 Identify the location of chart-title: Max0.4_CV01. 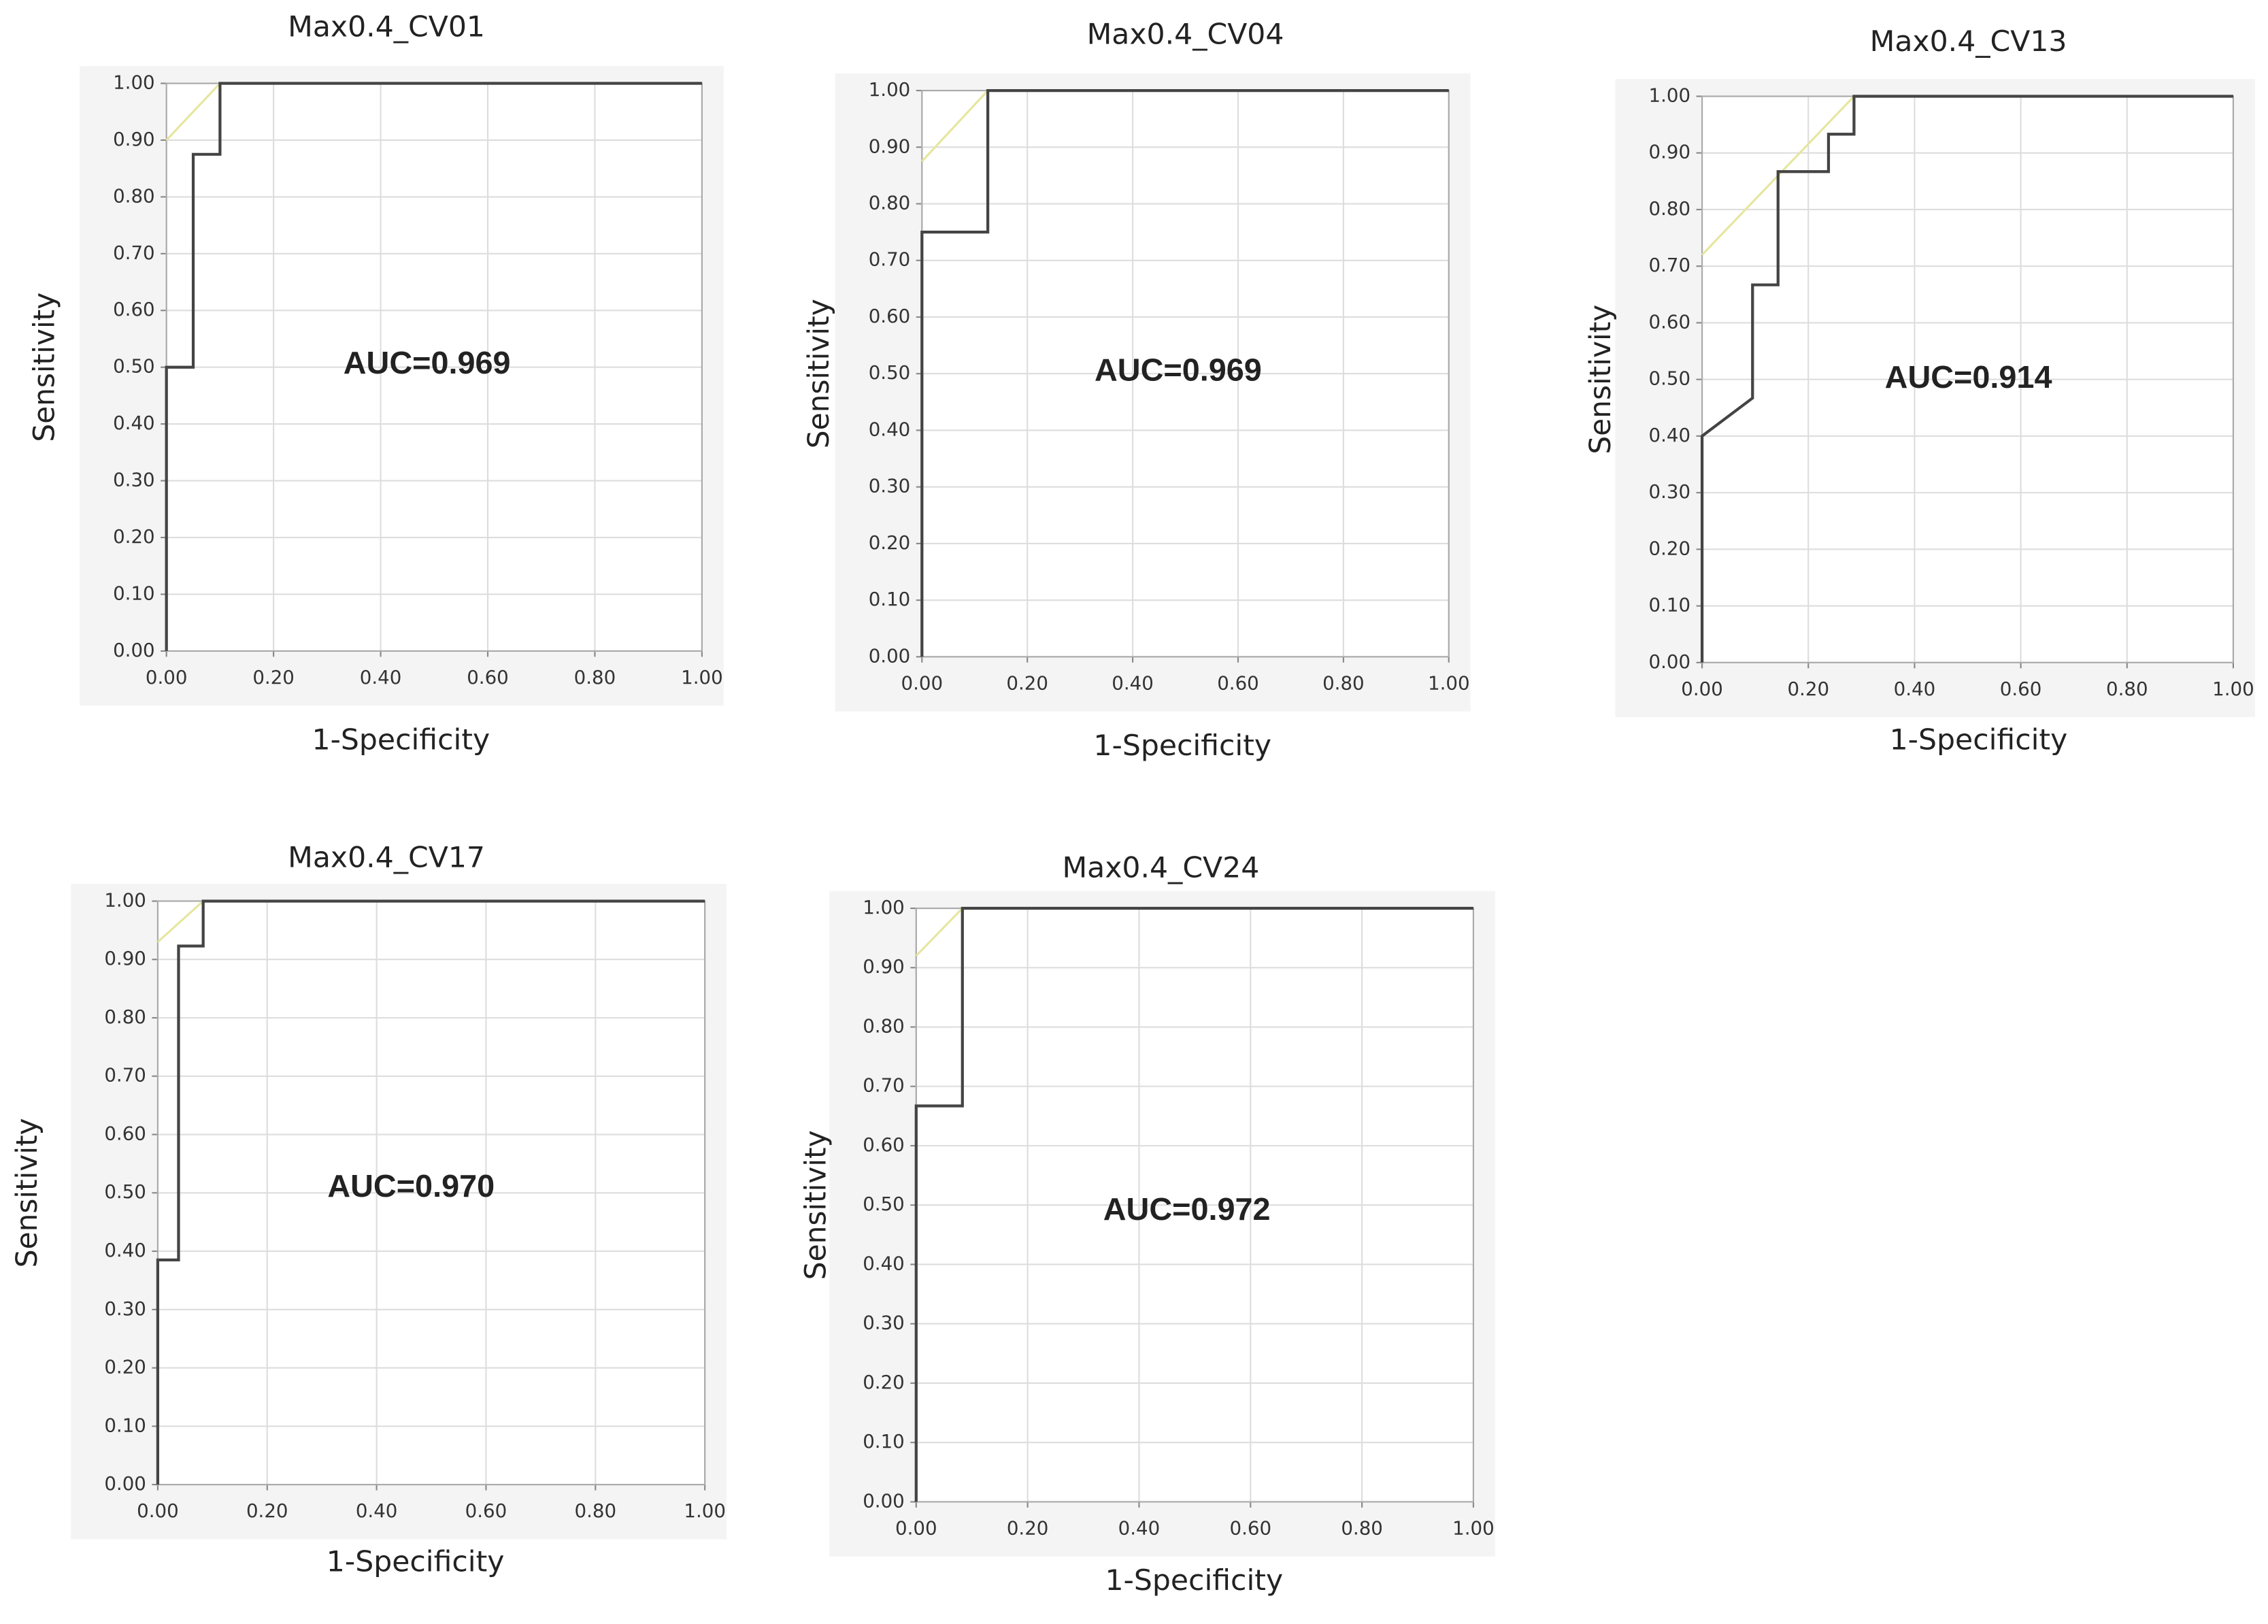
(386, 27).